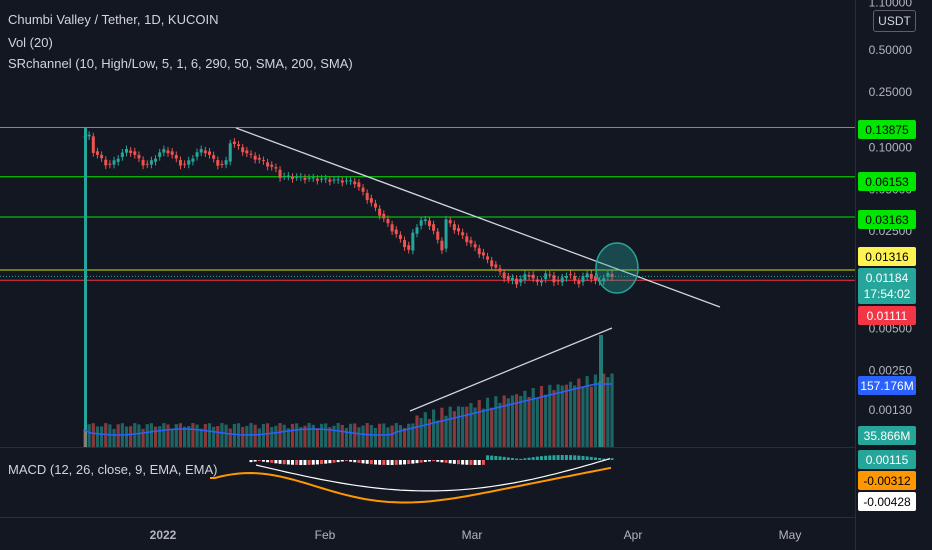 The image size is (932, 550). What do you see at coordinates (113, 469) in the screenshot?
I see `macd-legend: MACD (12, 26, close, 9, EMA, EMA)` at bounding box center [113, 469].